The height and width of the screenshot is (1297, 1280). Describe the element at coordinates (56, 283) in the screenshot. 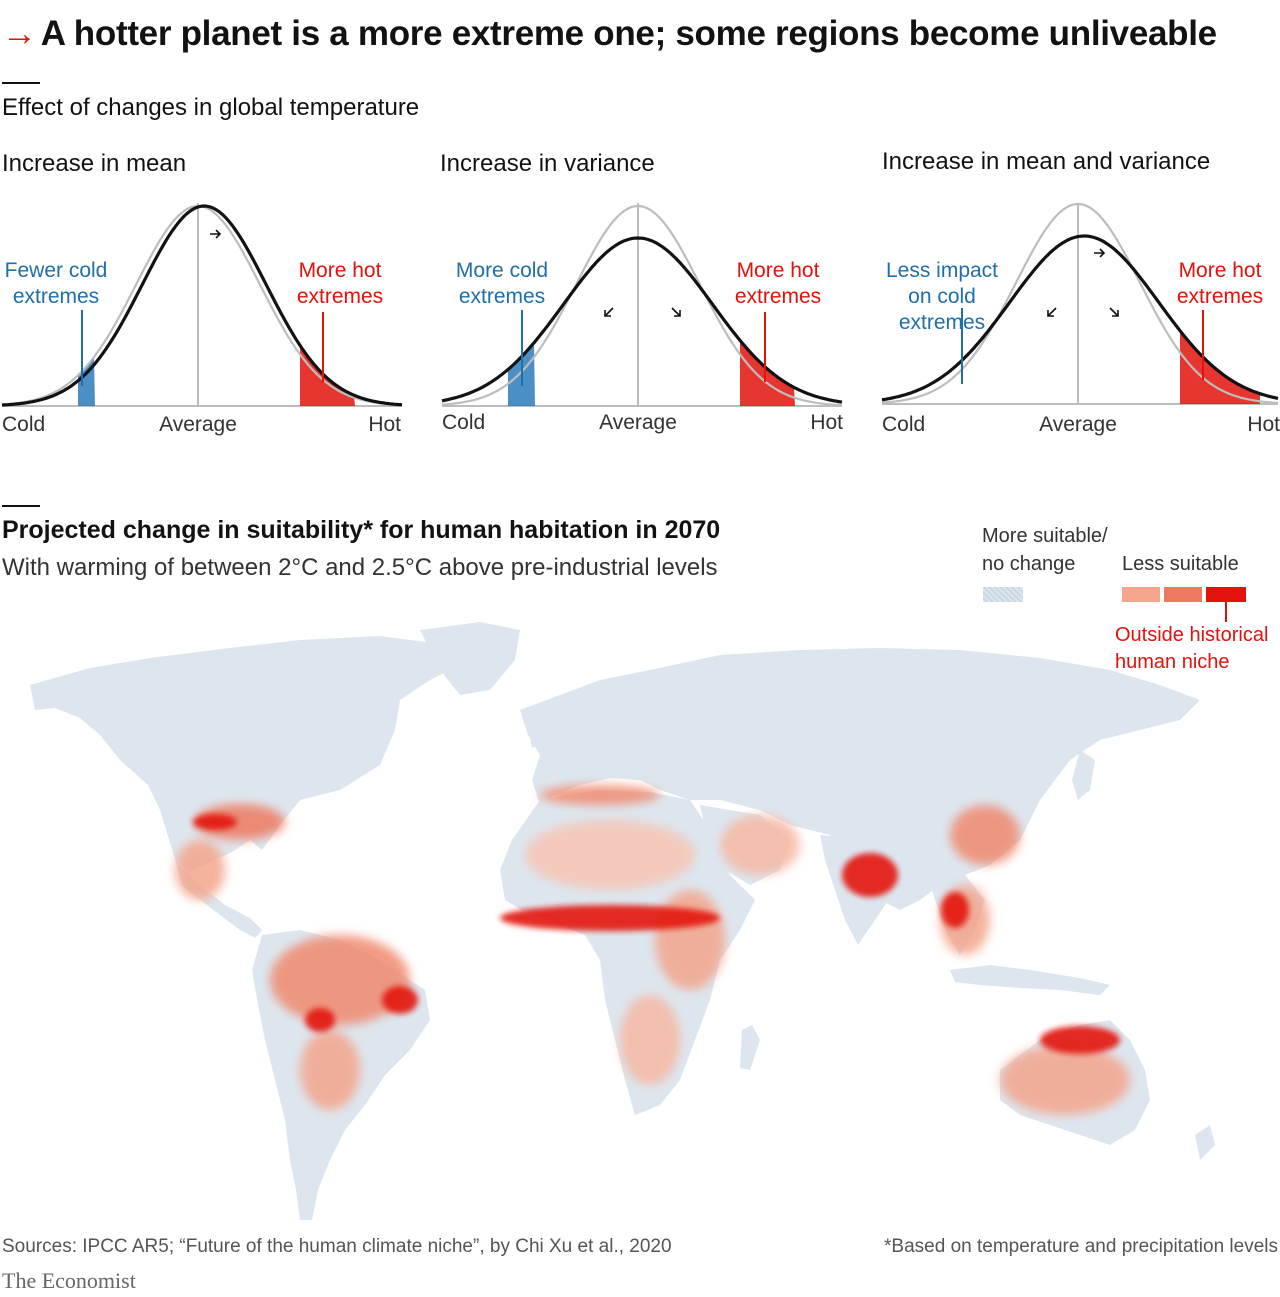

I see `cold-extremes-label: Fewer cold extremes` at that location.